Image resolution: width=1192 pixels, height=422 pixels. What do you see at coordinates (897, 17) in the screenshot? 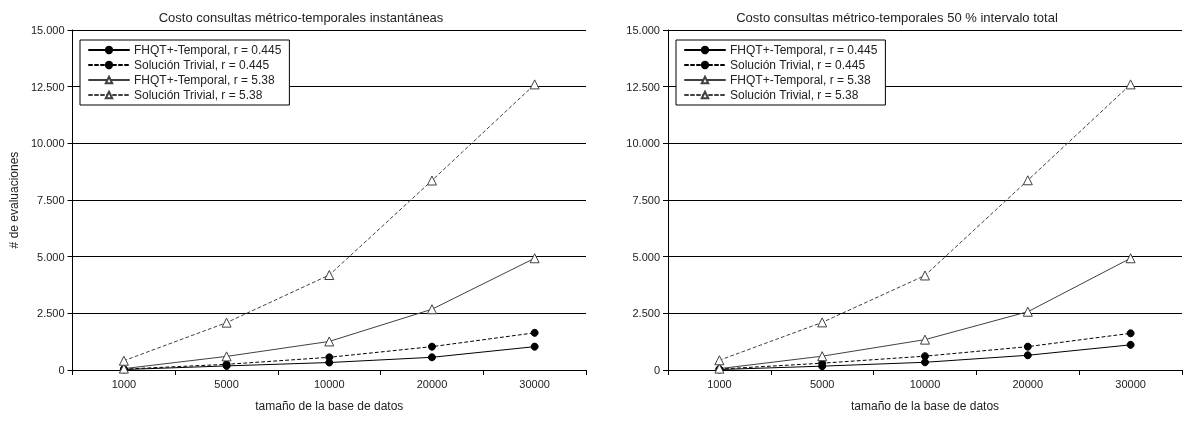
I see `chart-title: Costo consultas métrico-temporales 50 % intervalo total` at bounding box center [897, 17].